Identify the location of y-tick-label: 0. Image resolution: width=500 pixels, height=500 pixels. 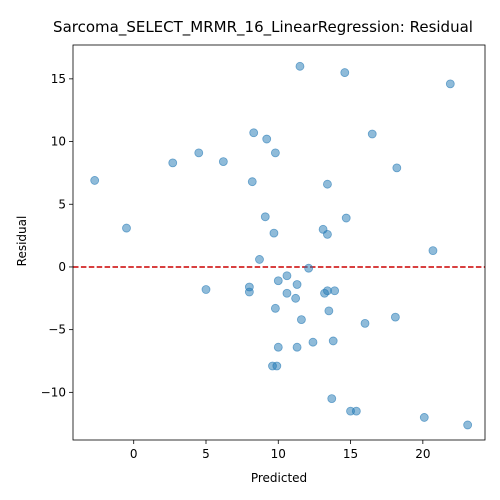
(62, 267).